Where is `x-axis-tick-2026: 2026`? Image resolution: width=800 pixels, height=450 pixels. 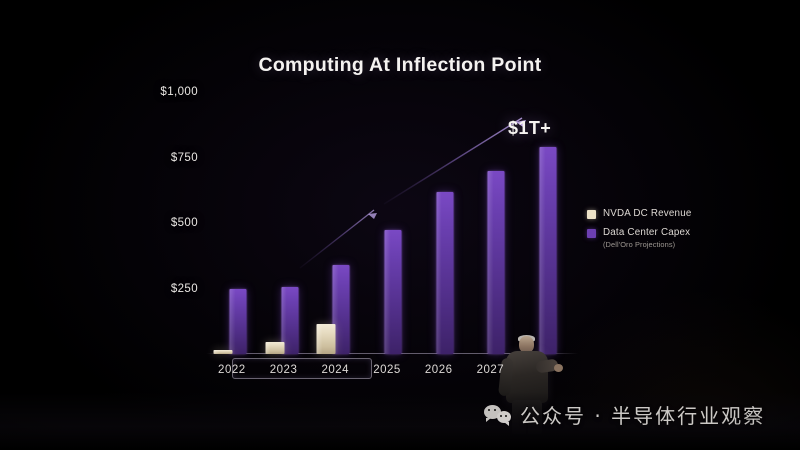
x-axis-tick-2026: 2026 is located at coordinates (438, 370).